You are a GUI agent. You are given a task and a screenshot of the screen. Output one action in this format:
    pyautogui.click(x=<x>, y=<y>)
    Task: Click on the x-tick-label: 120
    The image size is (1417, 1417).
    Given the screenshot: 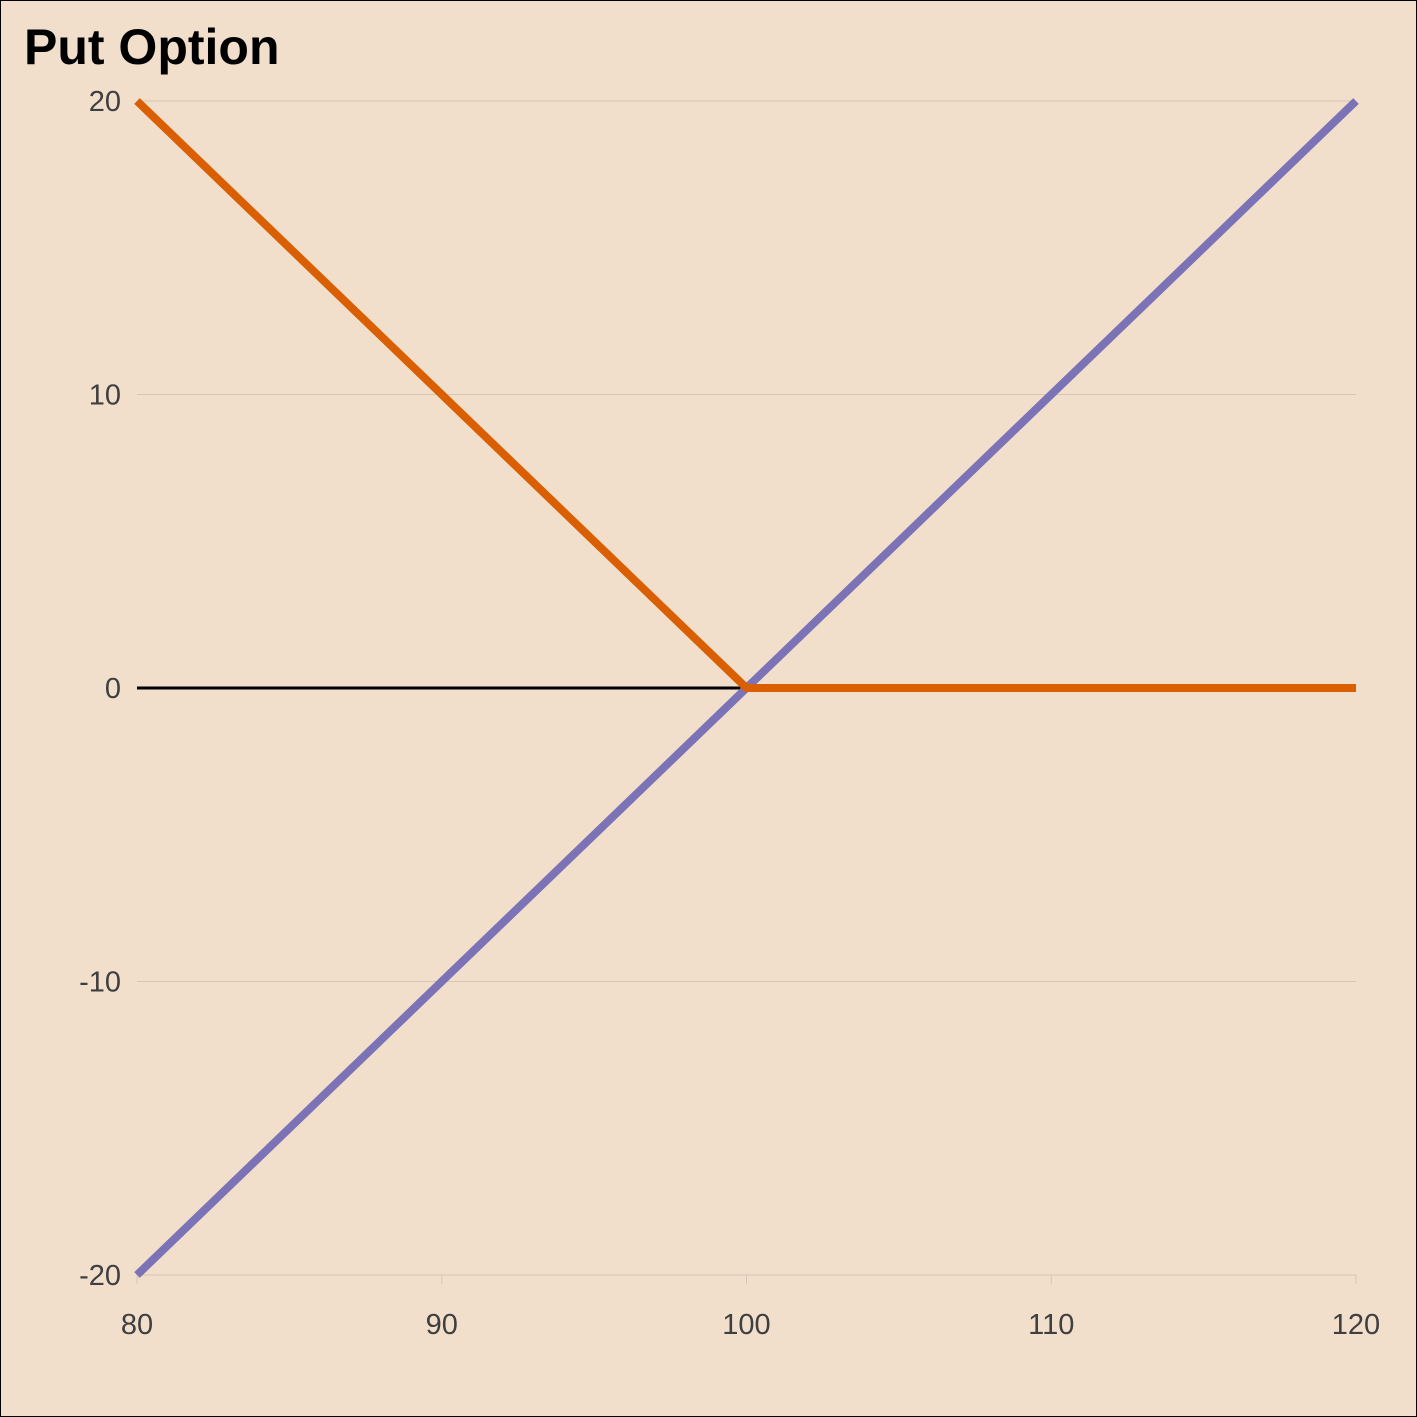 What is the action you would take?
    pyautogui.click(x=1356, y=1325)
    